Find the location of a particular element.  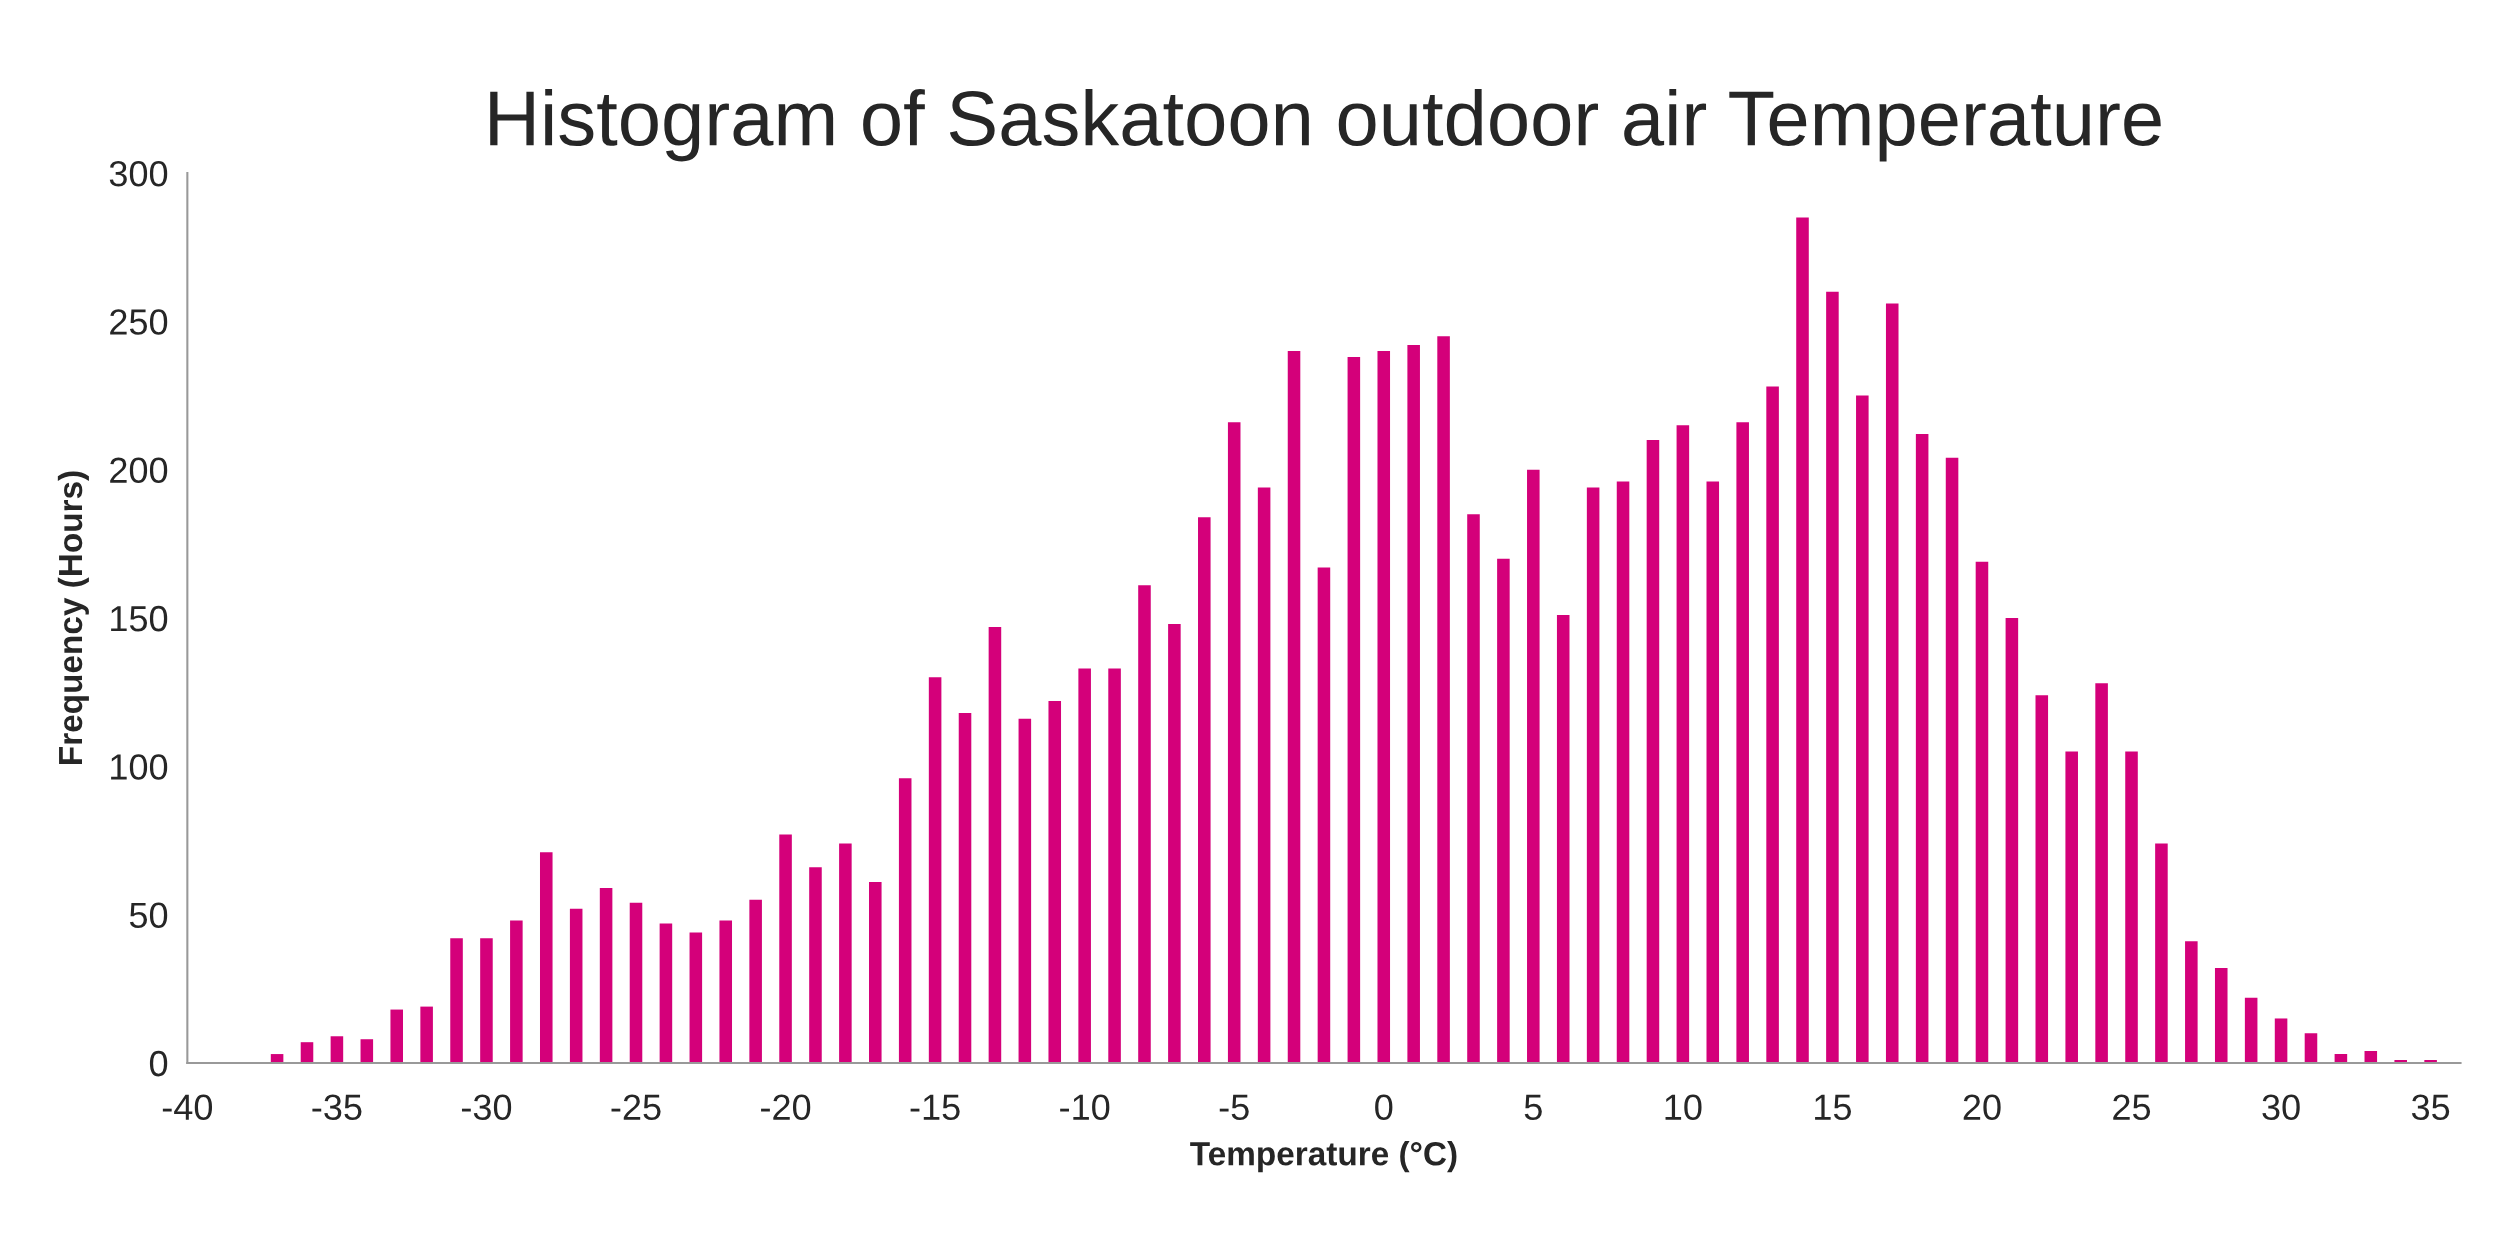

x-tick-label: 30 is located at coordinates (2281, 1107).